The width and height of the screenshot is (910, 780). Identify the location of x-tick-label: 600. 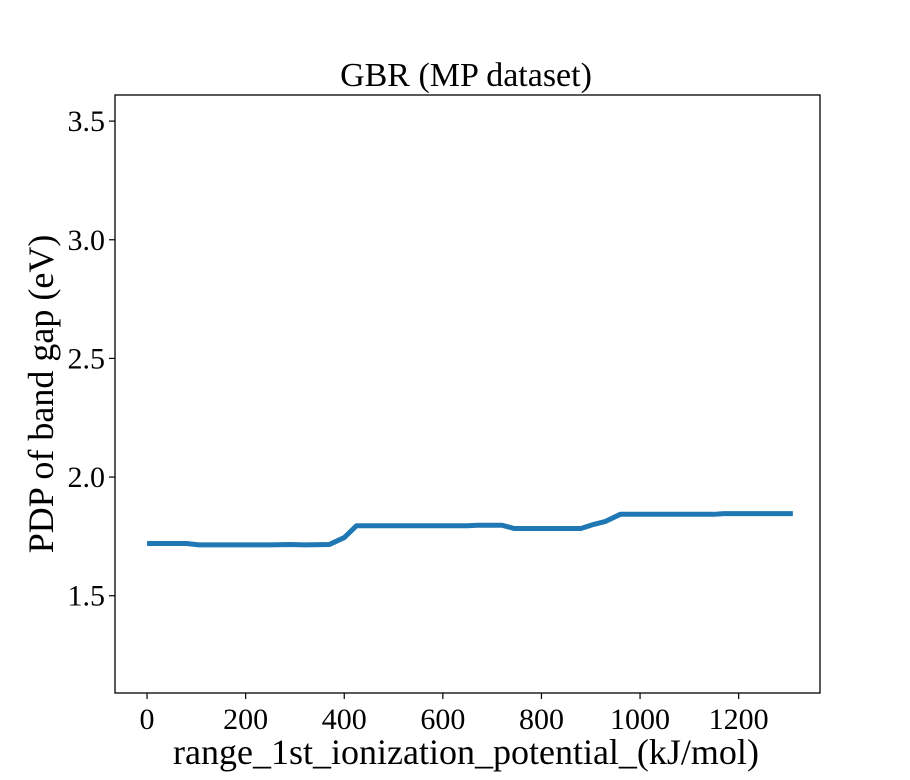
(442, 719).